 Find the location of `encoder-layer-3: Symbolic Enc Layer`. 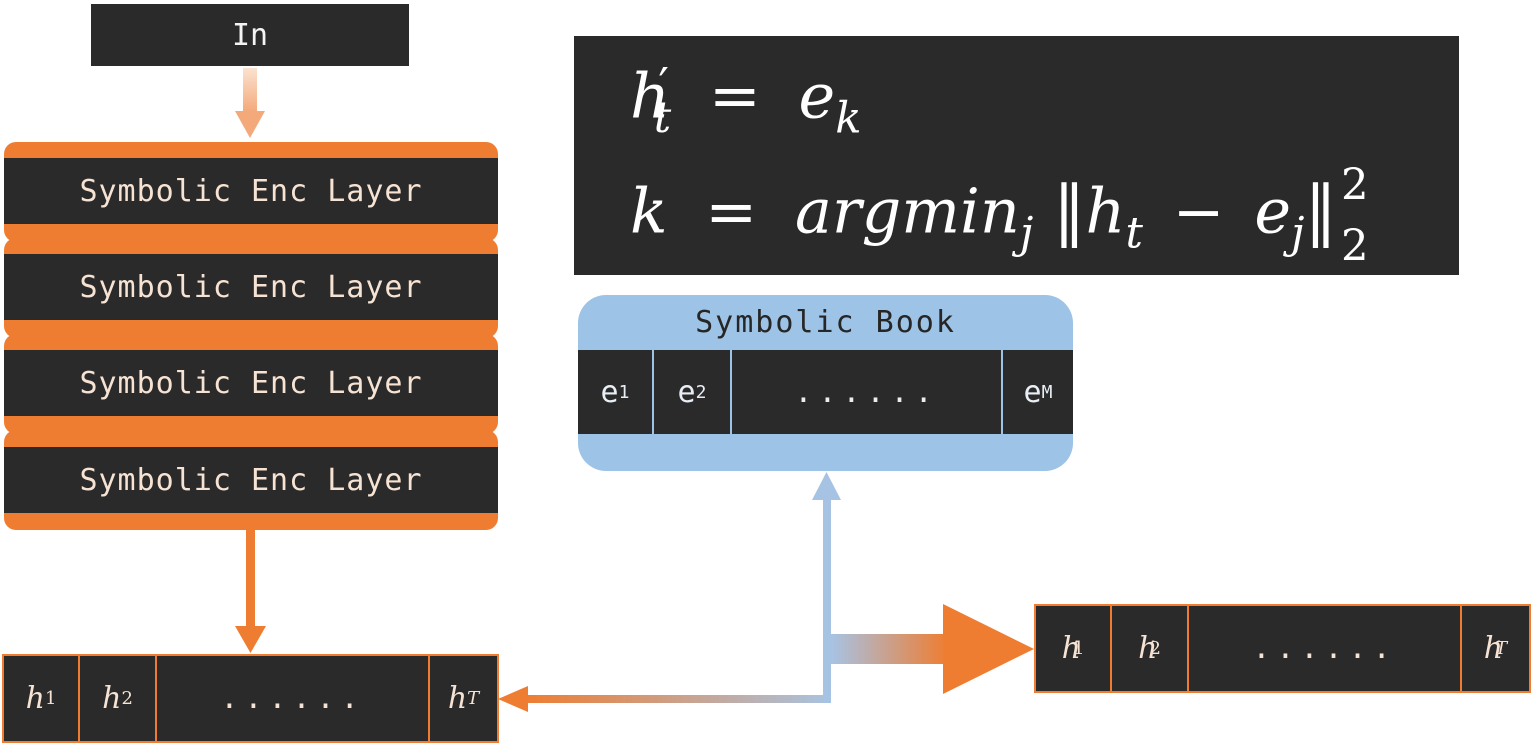

encoder-layer-3: Symbolic Enc Layer is located at coordinates (251, 383).